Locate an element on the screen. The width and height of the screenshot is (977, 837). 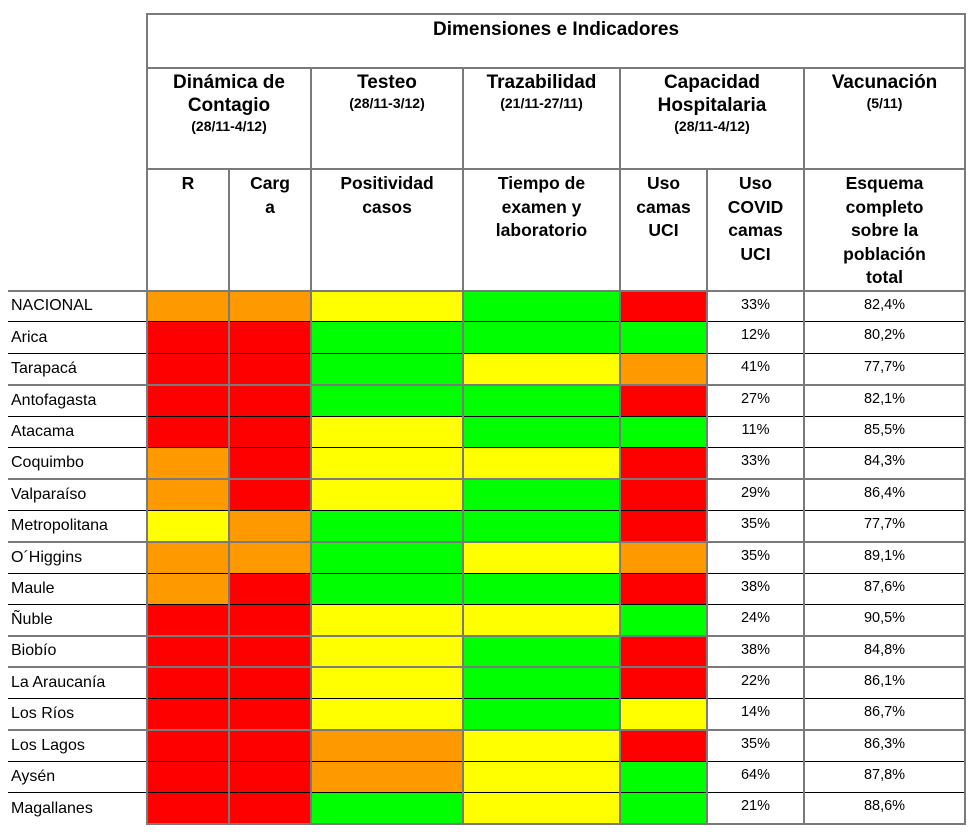
uso-covid-uci-value: 12% is located at coordinates (755, 337).